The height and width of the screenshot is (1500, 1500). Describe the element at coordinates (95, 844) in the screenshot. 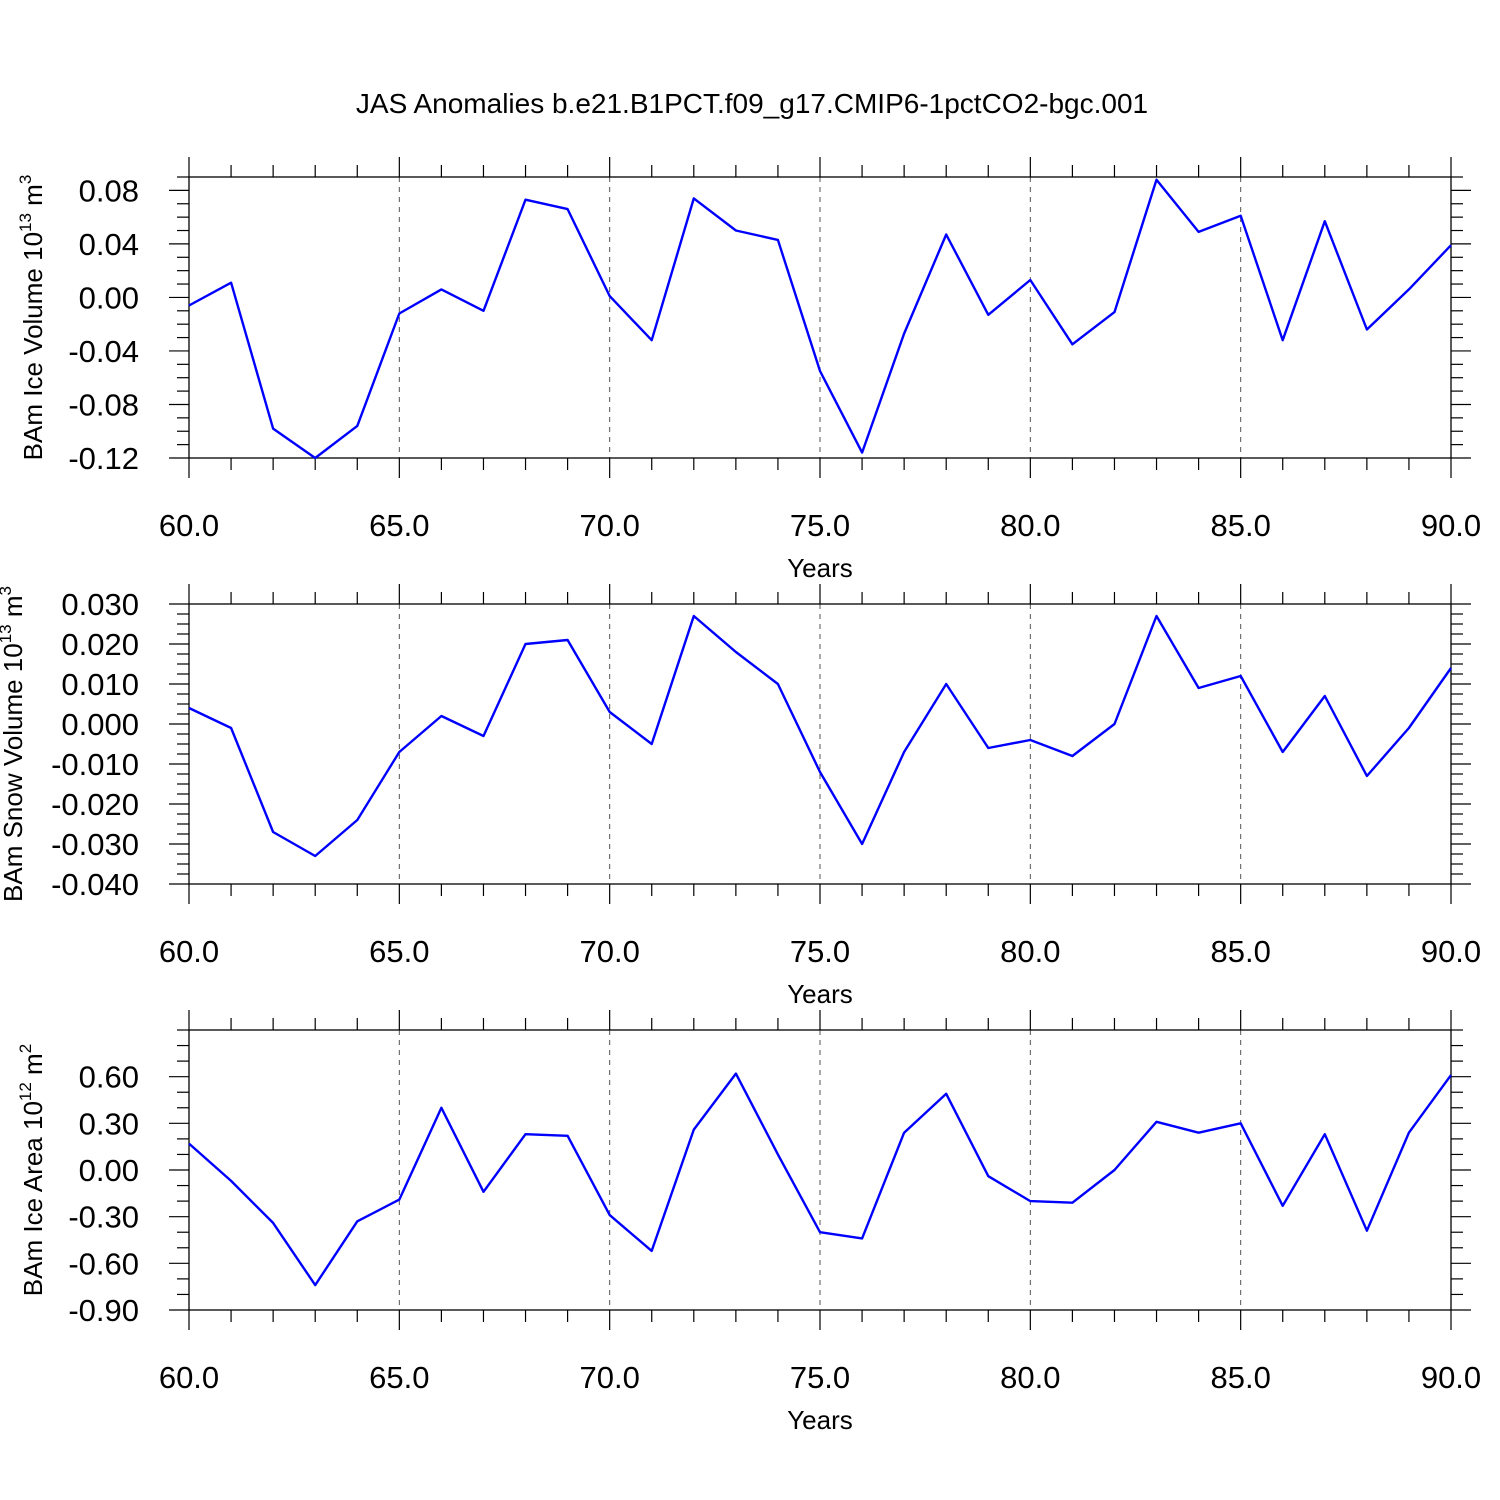

I see `y-tick-label: -0.030` at that location.